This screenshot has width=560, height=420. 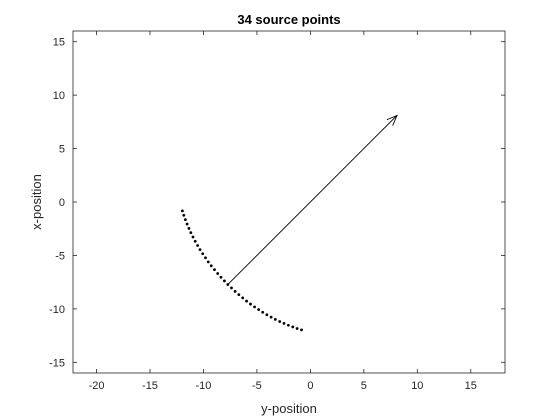 I want to click on x-tick-label: -20, so click(x=97, y=386).